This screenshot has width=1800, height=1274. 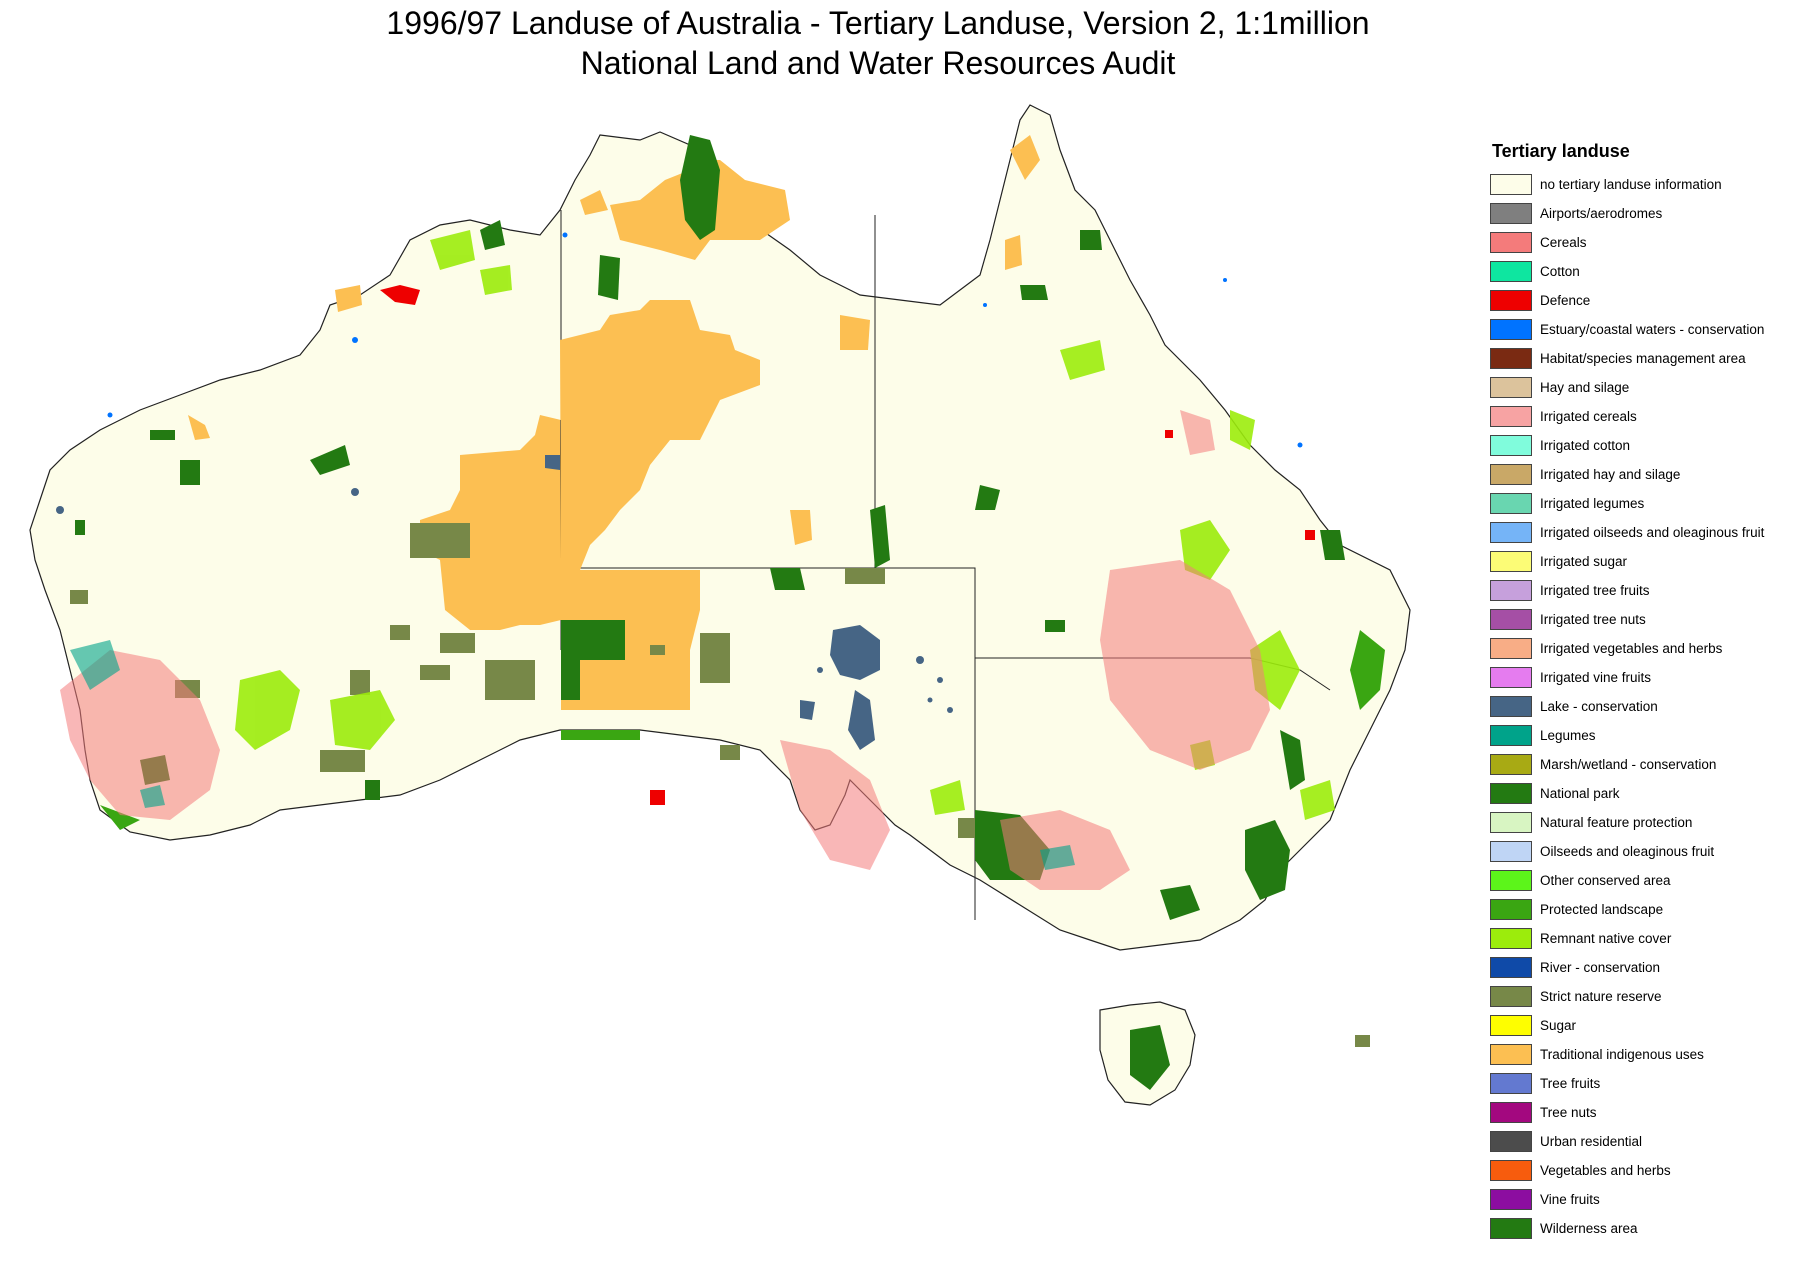 I want to click on legend-label: Other conserved area, so click(x=1605, y=880).